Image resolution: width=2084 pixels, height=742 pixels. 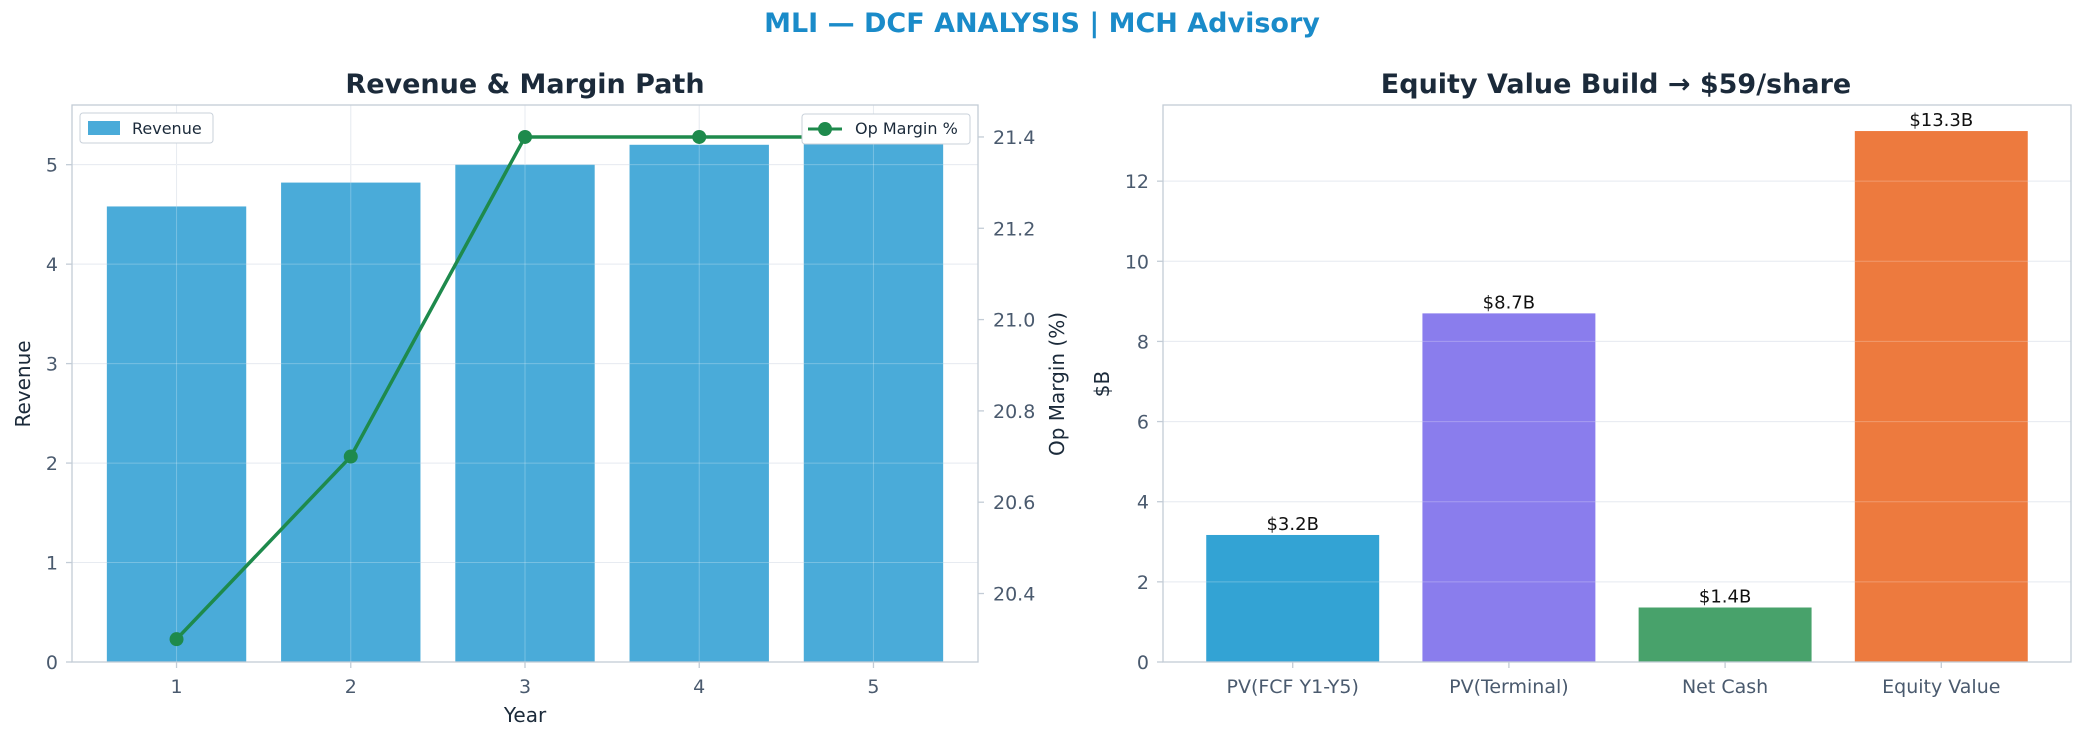 I want to click on revenue-x-tick-label: 3, so click(x=525, y=687).